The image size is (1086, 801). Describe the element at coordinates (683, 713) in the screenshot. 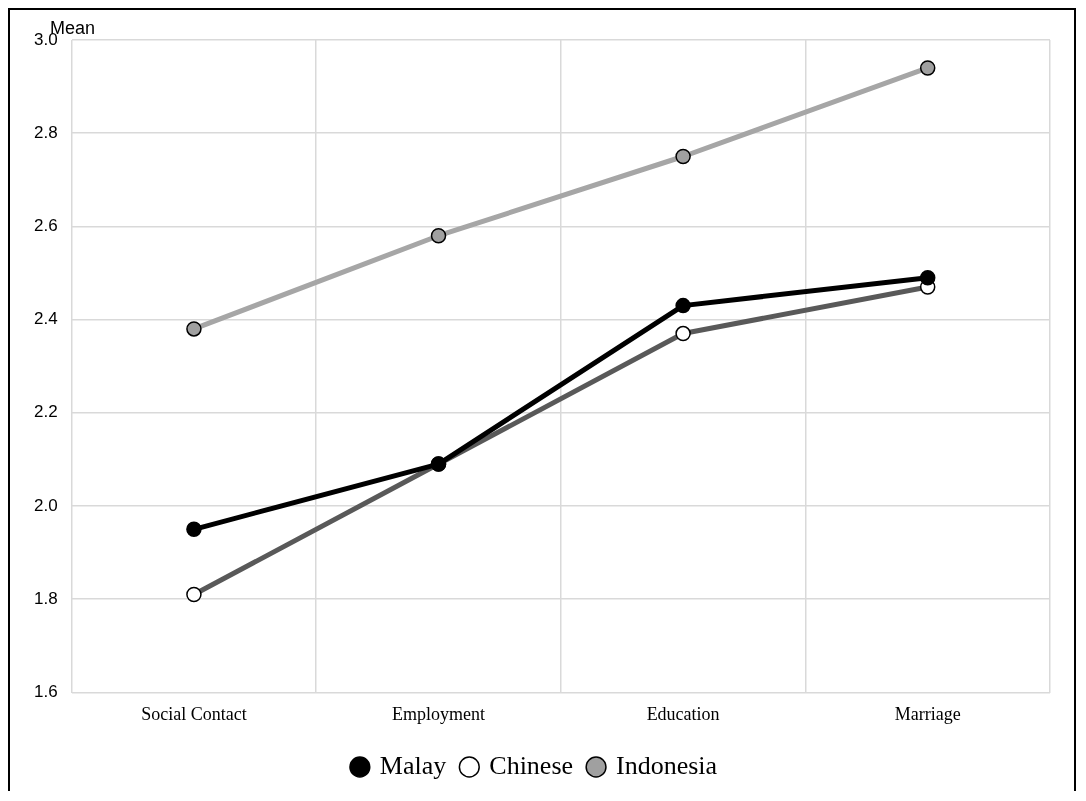

I see `x-tick-label: Education` at that location.